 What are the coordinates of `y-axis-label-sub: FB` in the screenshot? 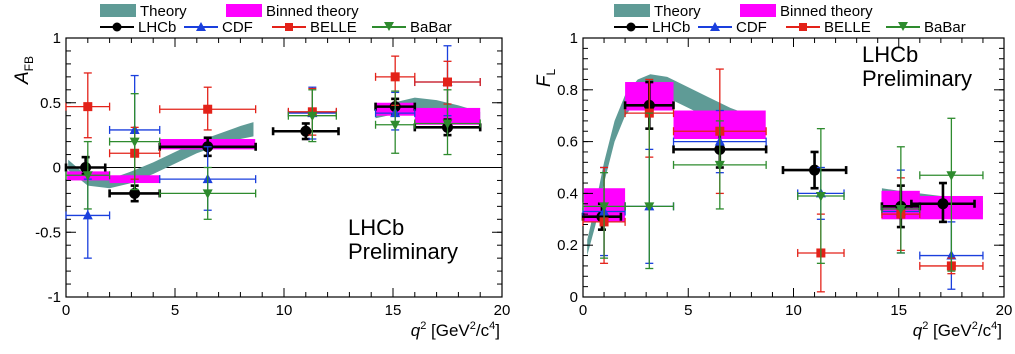 It's located at (29, 63).